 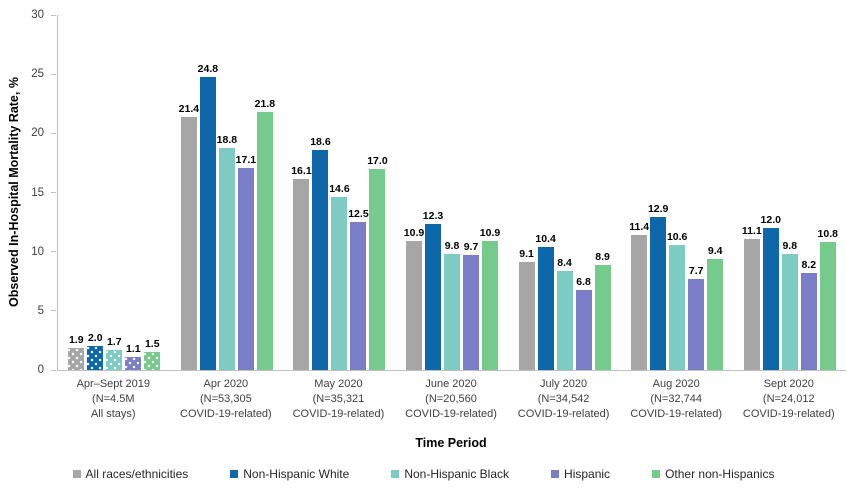 I want to click on bar-group: 21.4 24.8 18.8 17.1 21.8, so click(x=227, y=192).